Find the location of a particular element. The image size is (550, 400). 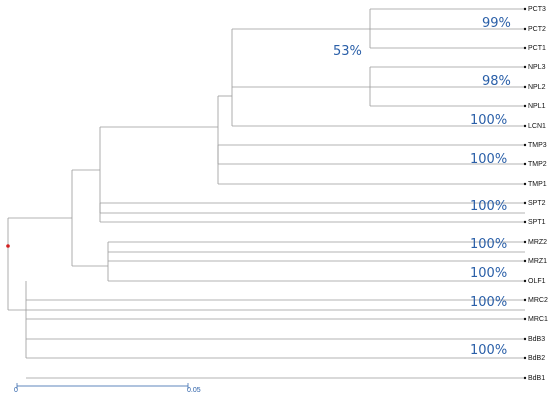

leaf-label-mrc1: MRC1 is located at coordinates (538, 319).